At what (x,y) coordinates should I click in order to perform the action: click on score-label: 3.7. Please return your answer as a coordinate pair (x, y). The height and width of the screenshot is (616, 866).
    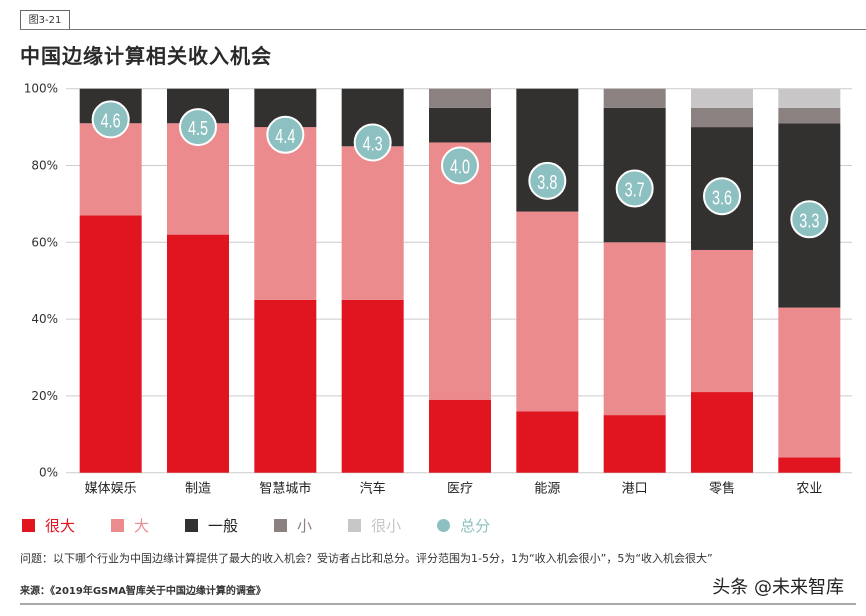
    Looking at the image, I should click on (635, 189).